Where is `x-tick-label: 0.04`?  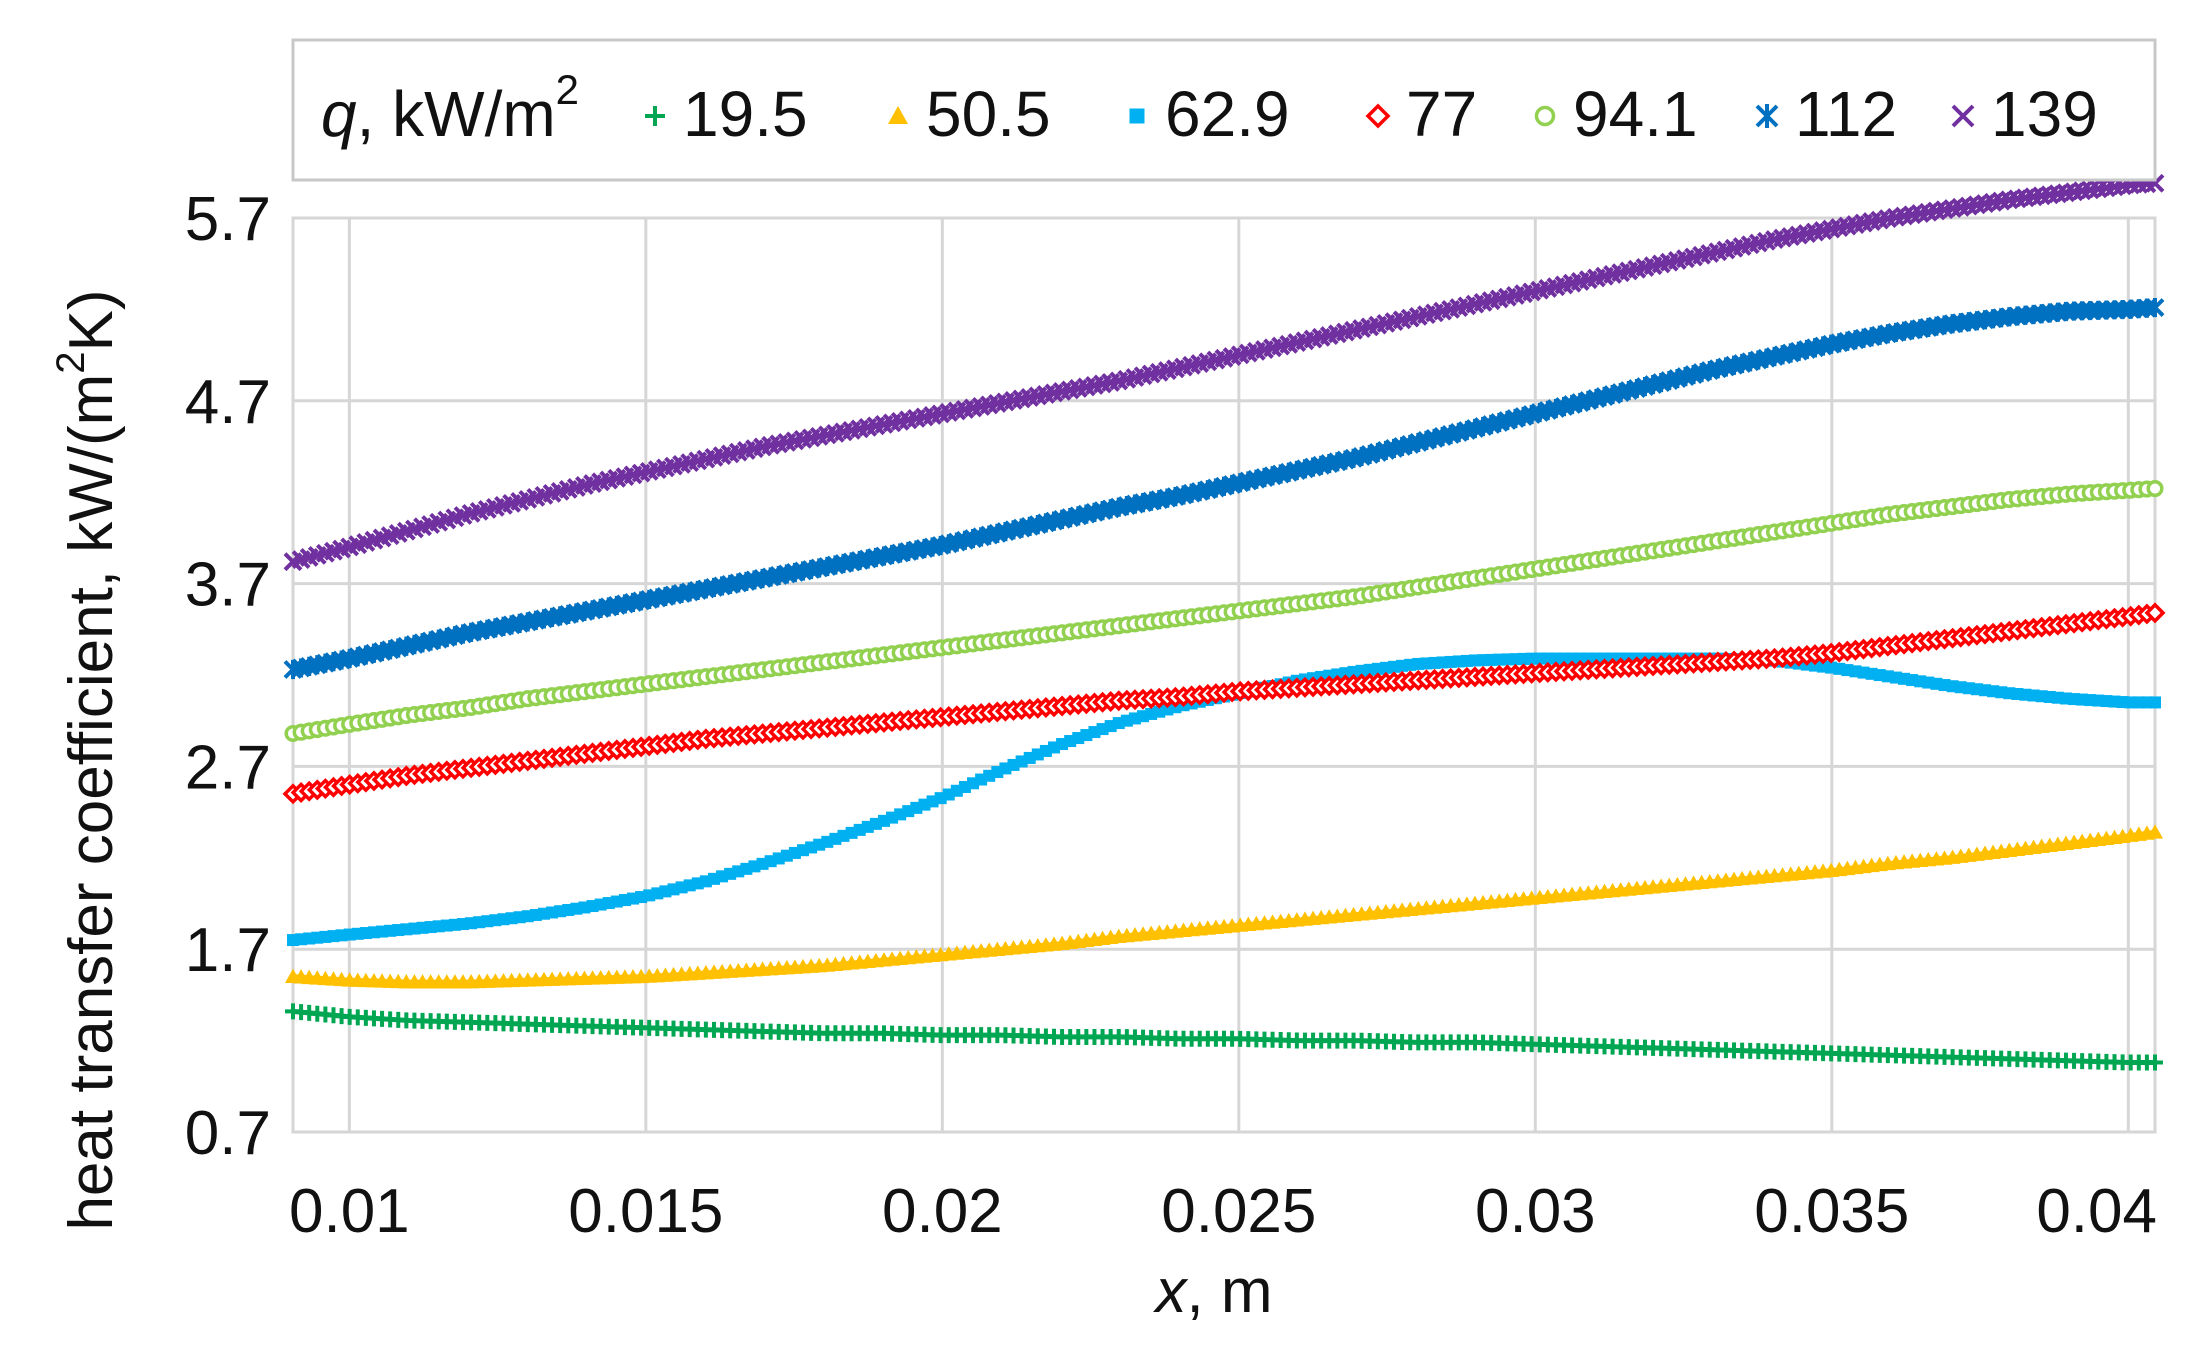 x-tick-label: 0.04 is located at coordinates (2096, 1211).